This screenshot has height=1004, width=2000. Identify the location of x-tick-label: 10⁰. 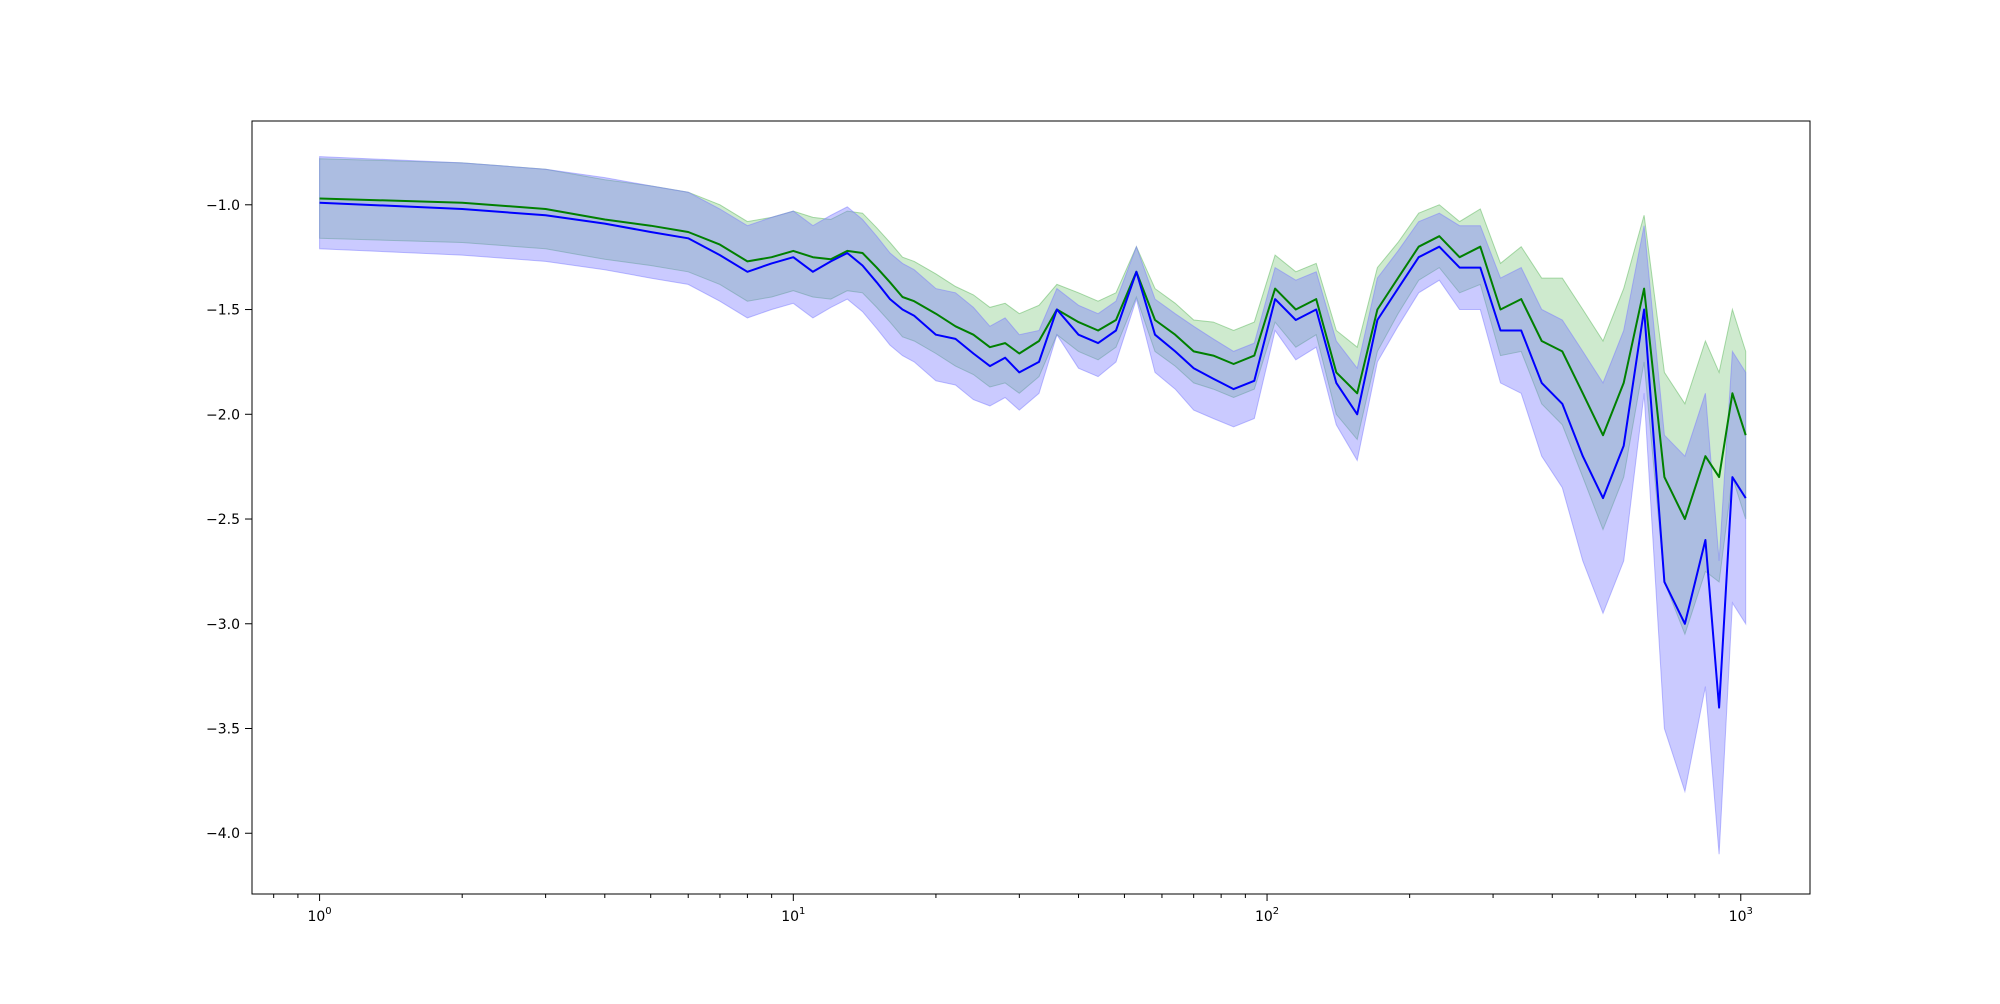
(319, 915).